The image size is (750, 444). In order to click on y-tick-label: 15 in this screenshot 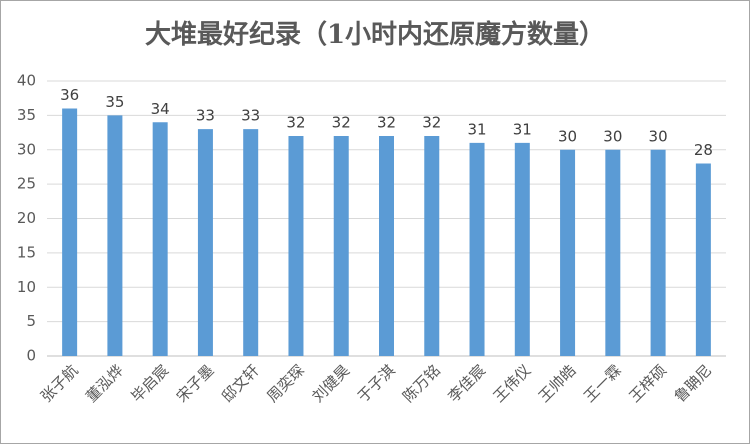, I will do `click(26, 252)`.